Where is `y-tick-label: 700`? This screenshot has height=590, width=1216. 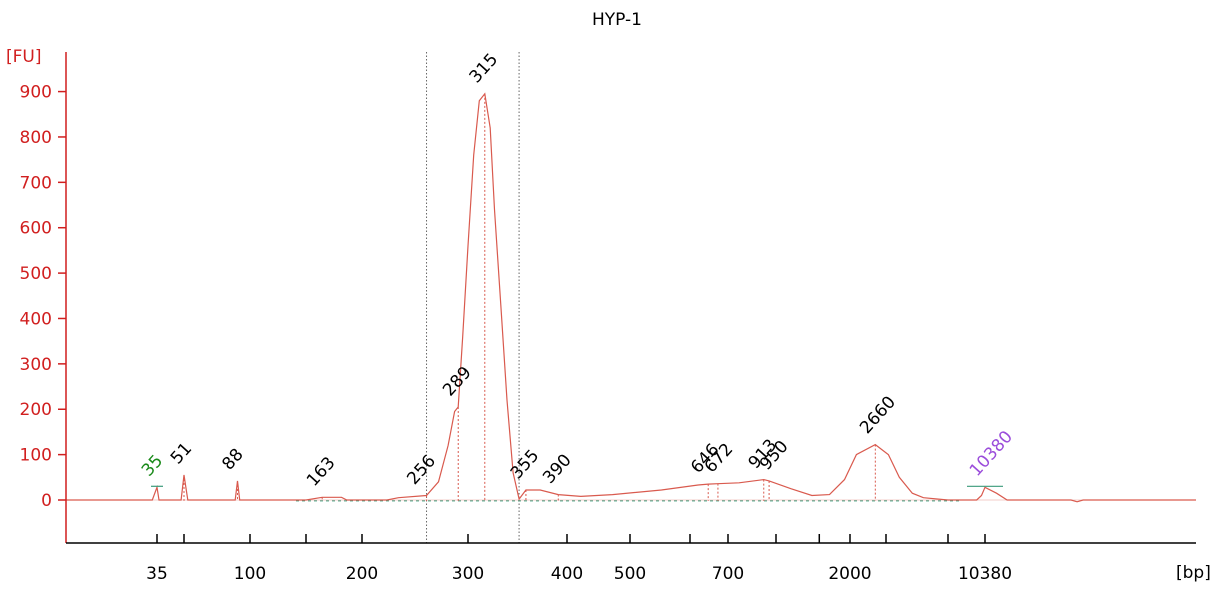 y-tick-label: 700 is located at coordinates (36, 183).